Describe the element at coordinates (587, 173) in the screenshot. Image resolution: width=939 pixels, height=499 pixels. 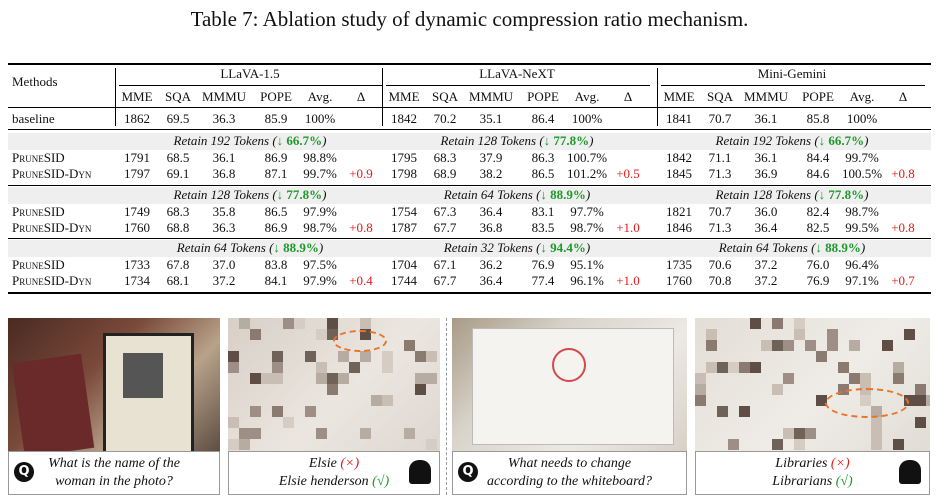
I see `cell: 101.2%` at that location.